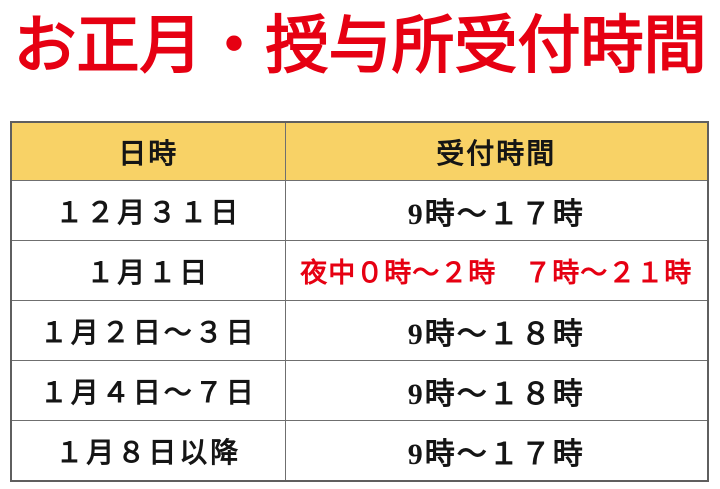  Describe the element at coordinates (148, 451) in the screenshot. I see `date-cell: １月８日以降` at that location.